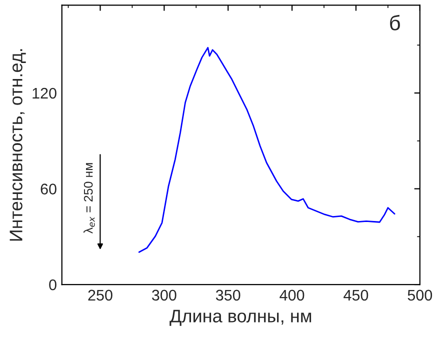  Describe the element at coordinates (52, 284) in the screenshot. I see `y-tick-label: 0` at that location.